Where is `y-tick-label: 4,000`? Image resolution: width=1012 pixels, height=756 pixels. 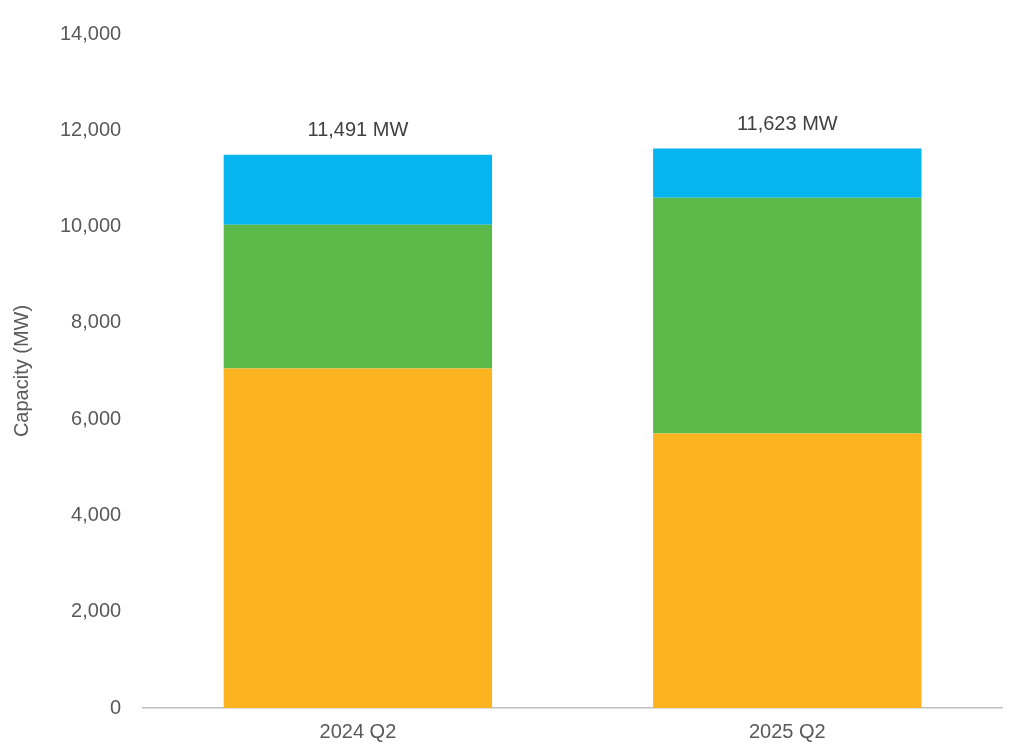 y-tick-label: 4,000 is located at coordinates (96, 513).